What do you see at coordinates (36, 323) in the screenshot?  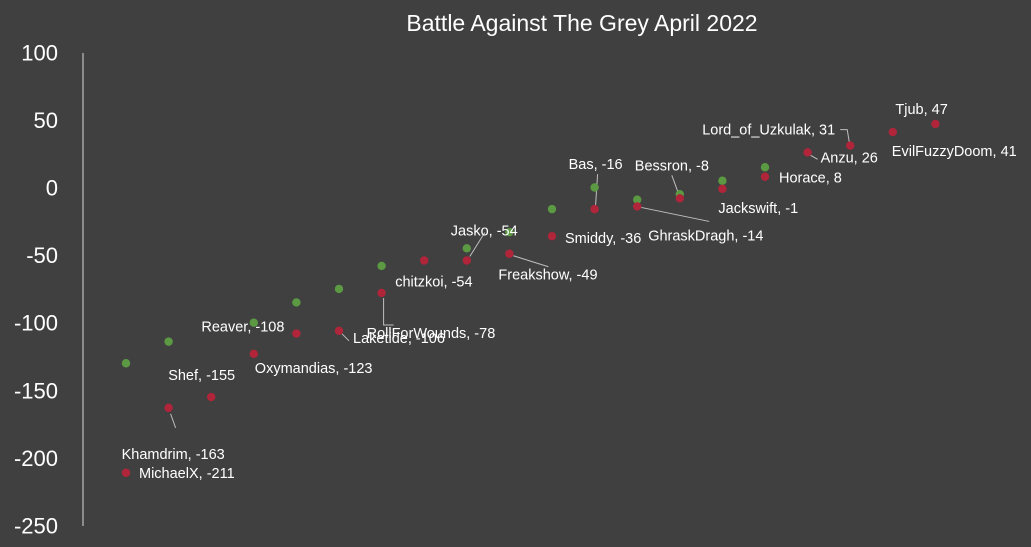 I see `y-tick-label: -100` at bounding box center [36, 323].